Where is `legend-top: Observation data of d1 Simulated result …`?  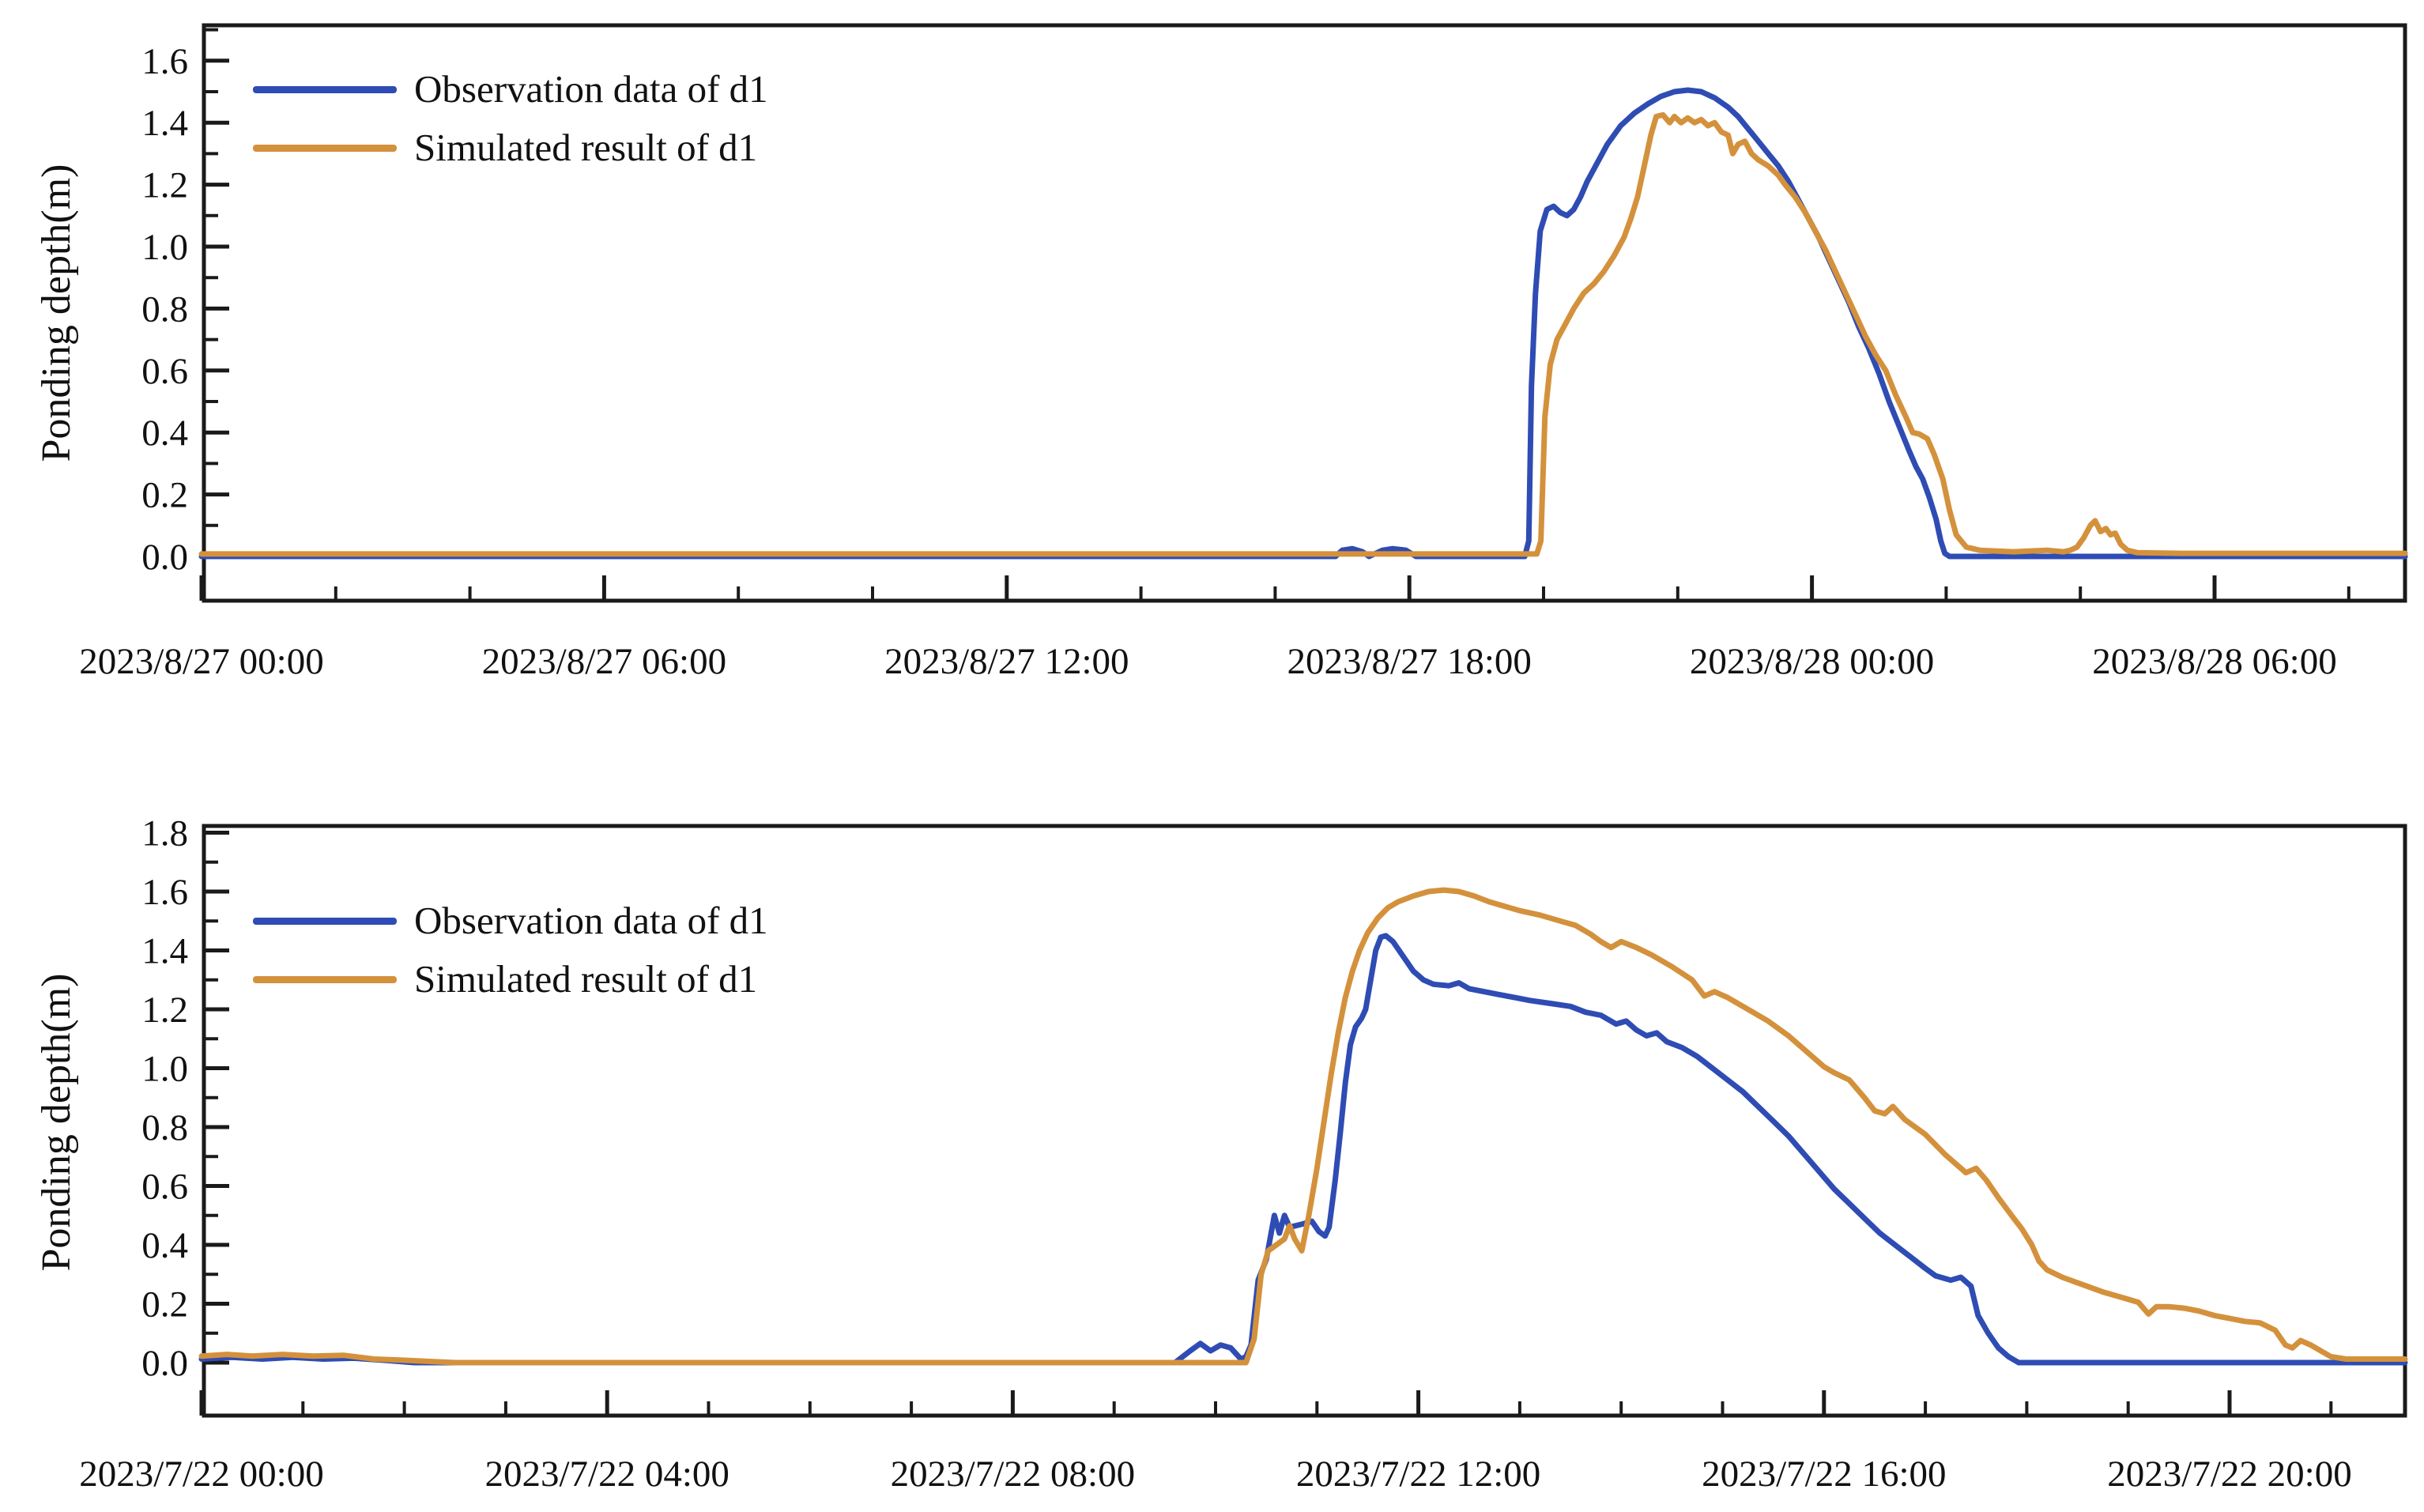
legend-top: Observation data of d1 Simulated result … is located at coordinates (510, 124).